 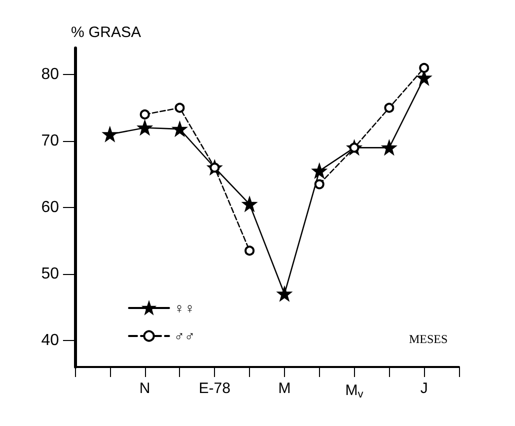 What do you see at coordinates (50, 75) in the screenshot?
I see `y-tick-label: 80` at bounding box center [50, 75].